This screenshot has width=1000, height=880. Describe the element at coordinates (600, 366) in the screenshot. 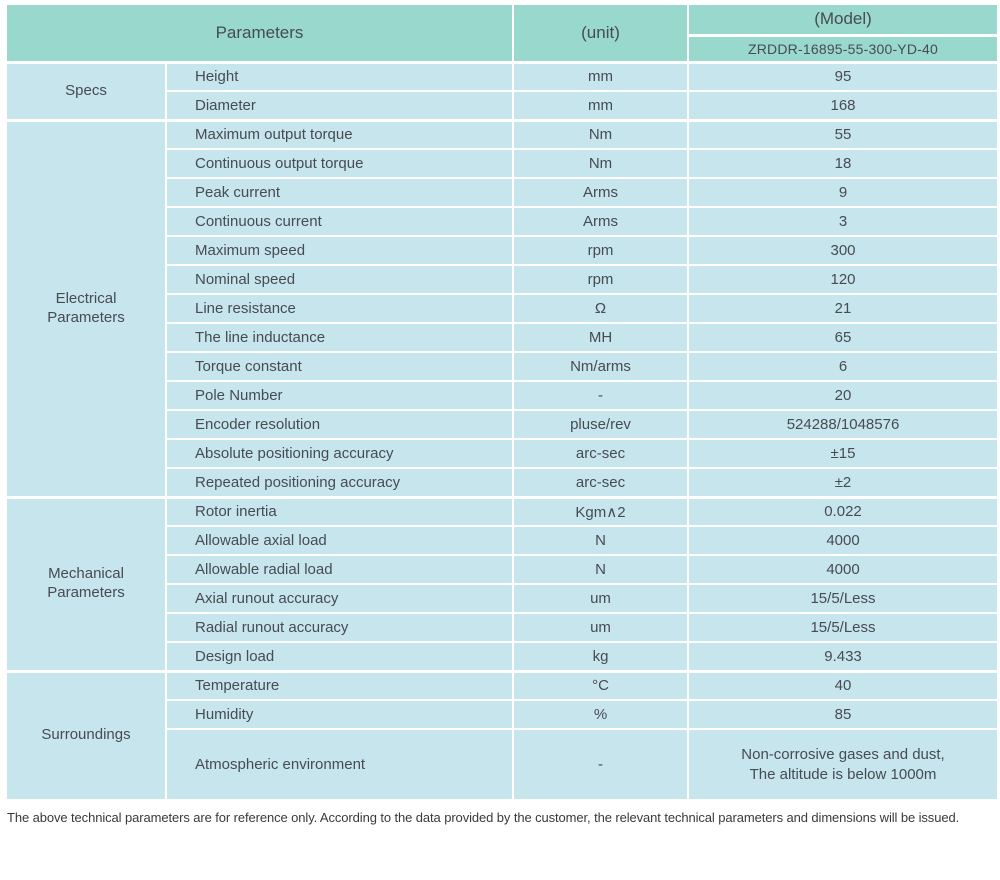

I see `unit-value: Nm/arms` at that location.